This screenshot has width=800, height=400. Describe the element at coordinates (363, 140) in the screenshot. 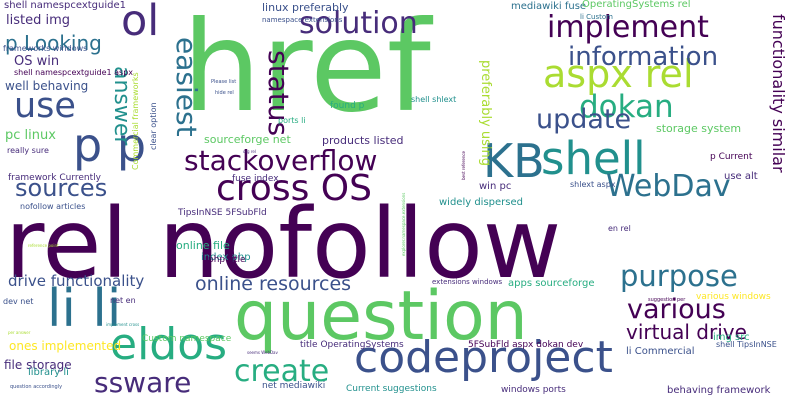

I see `word-products-listed: products listed` at that location.